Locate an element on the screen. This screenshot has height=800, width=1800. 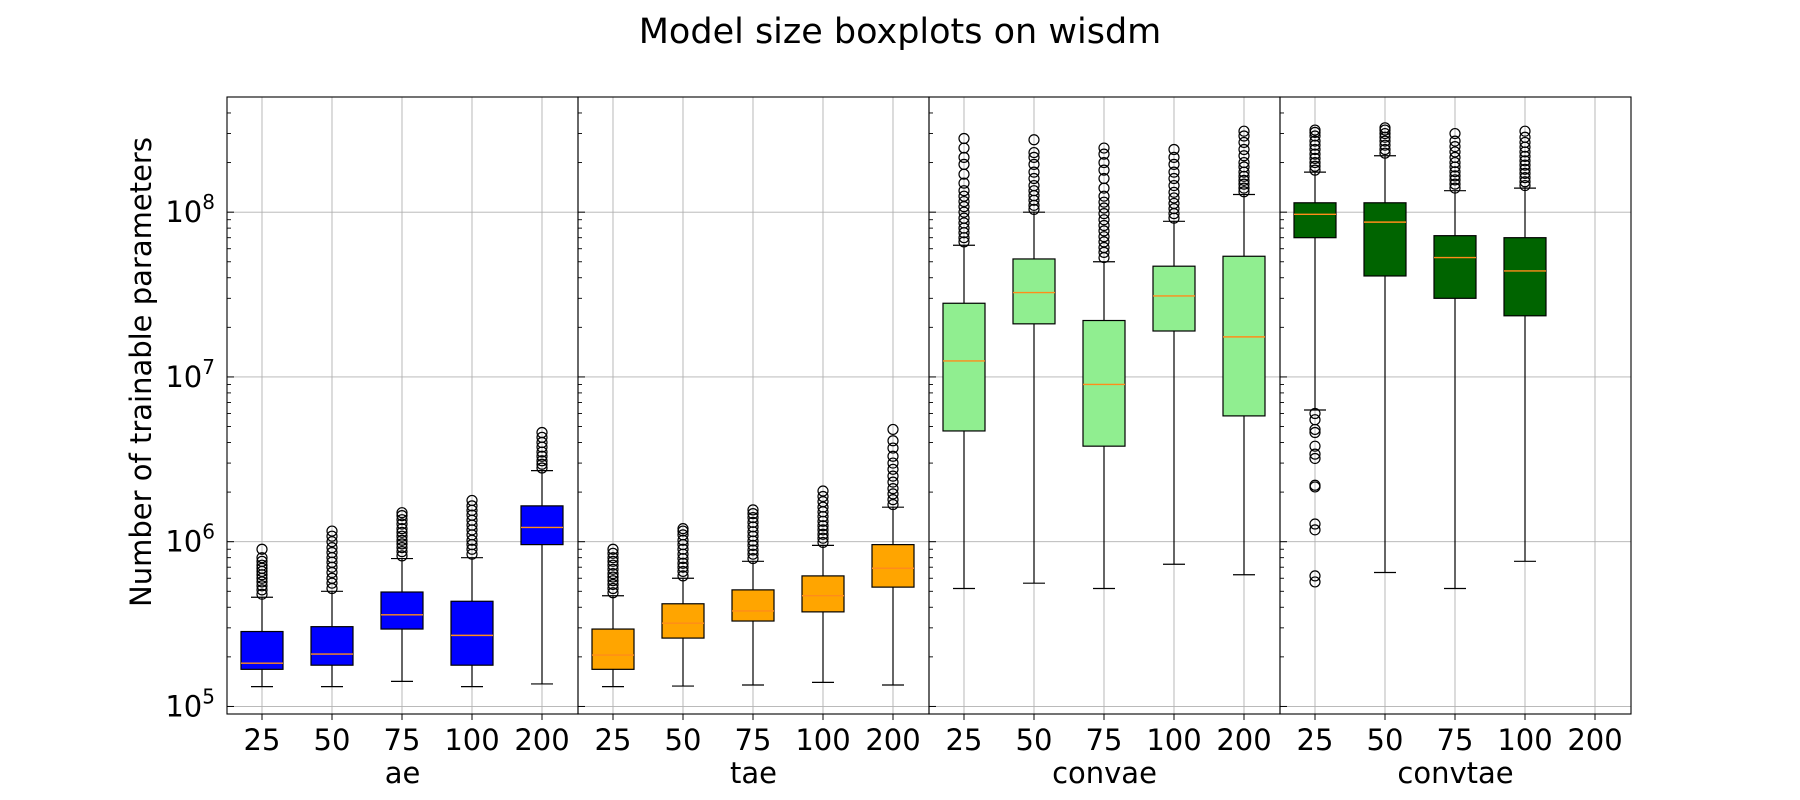
x-tick-label: 75 is located at coordinates (753, 740).